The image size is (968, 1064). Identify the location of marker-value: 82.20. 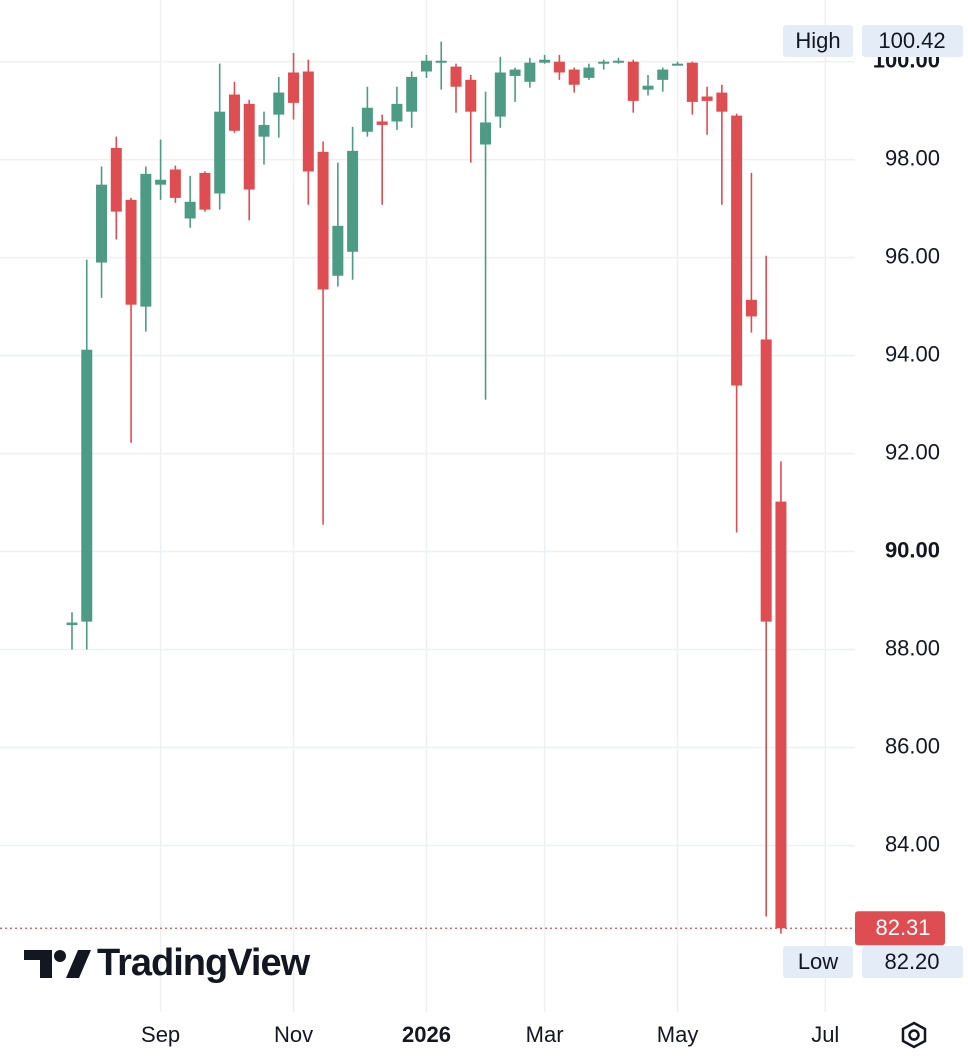
(911, 961).